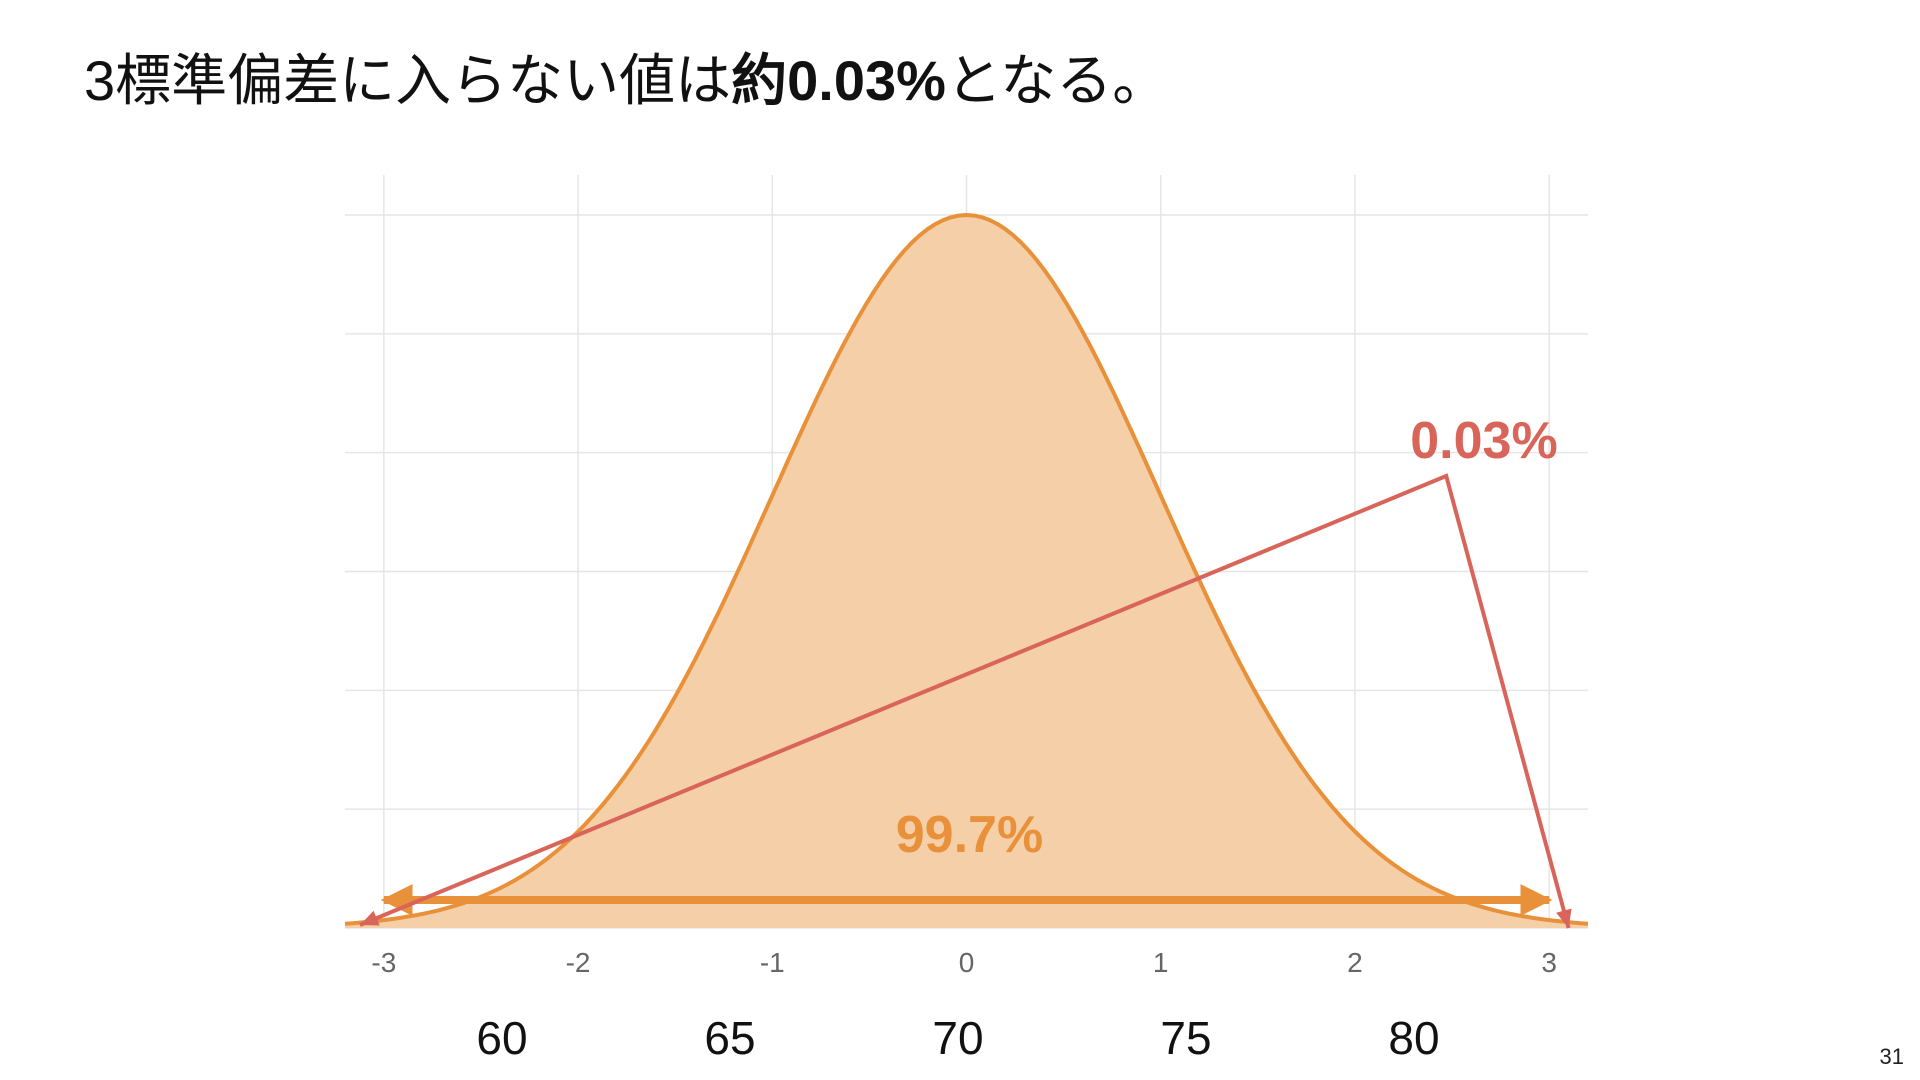 Image resolution: width=1920 pixels, height=1080 pixels. What do you see at coordinates (1564, 918) in the screenshot?
I see `outside-pointer-right-head` at bounding box center [1564, 918].